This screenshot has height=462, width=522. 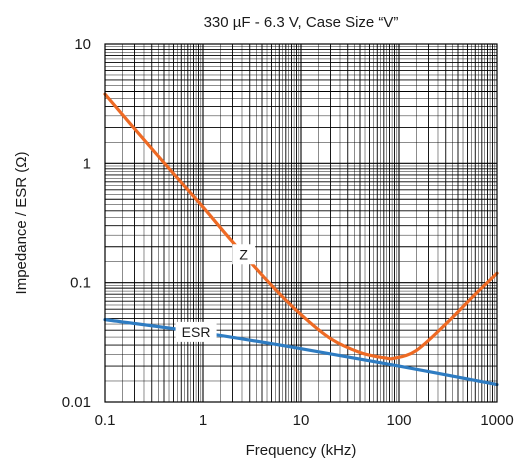 I want to click on x-tick-label: 0.1, so click(x=105, y=420).